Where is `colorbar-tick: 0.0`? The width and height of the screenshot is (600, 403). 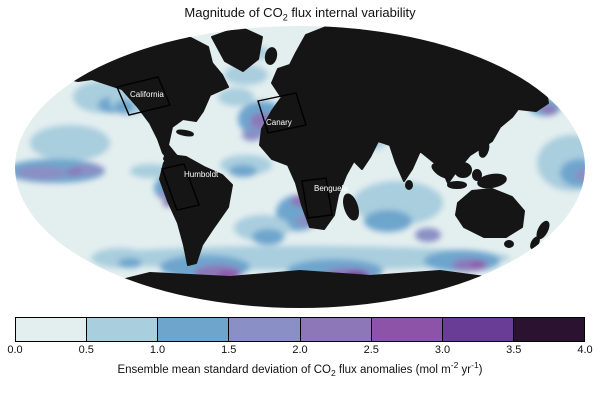 colorbar-tick: 0.0 is located at coordinates (15, 350).